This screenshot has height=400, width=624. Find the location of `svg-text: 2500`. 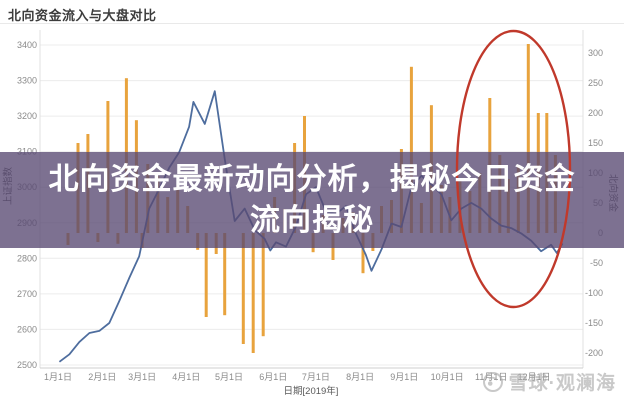

svg-text: 2500 is located at coordinates (27, 365).